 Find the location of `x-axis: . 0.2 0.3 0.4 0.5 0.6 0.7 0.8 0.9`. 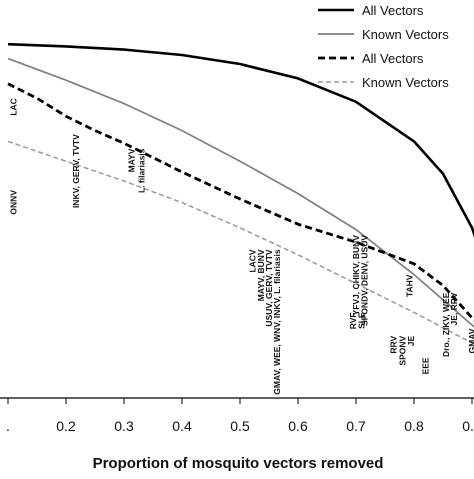

x-axis: . 0.2 0.3 0.4 0.5 0.6 0.7 0.8 0.9 is located at coordinates (237, 415).